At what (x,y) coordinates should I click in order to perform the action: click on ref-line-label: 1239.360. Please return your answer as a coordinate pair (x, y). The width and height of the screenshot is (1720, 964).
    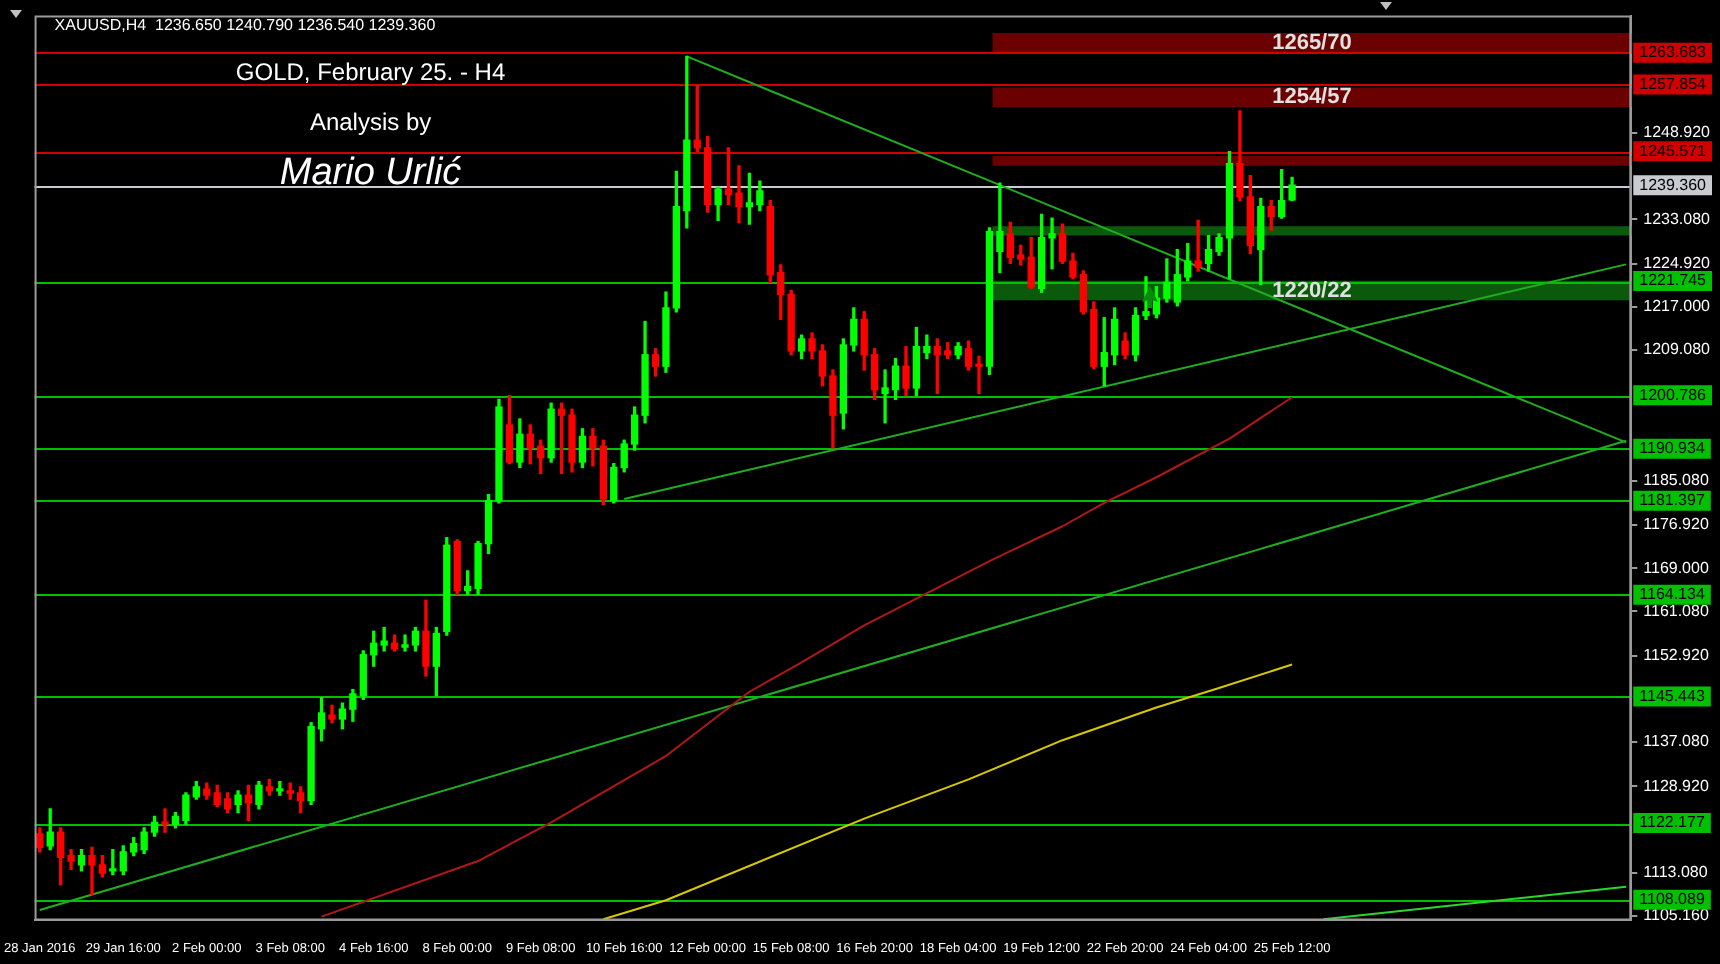
    Looking at the image, I should click on (1673, 184).